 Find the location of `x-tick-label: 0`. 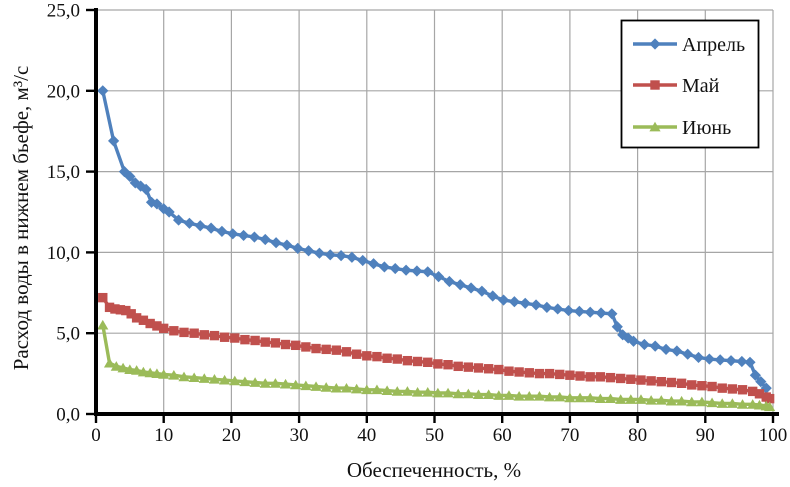

x-tick-label: 0 is located at coordinates (96, 435).